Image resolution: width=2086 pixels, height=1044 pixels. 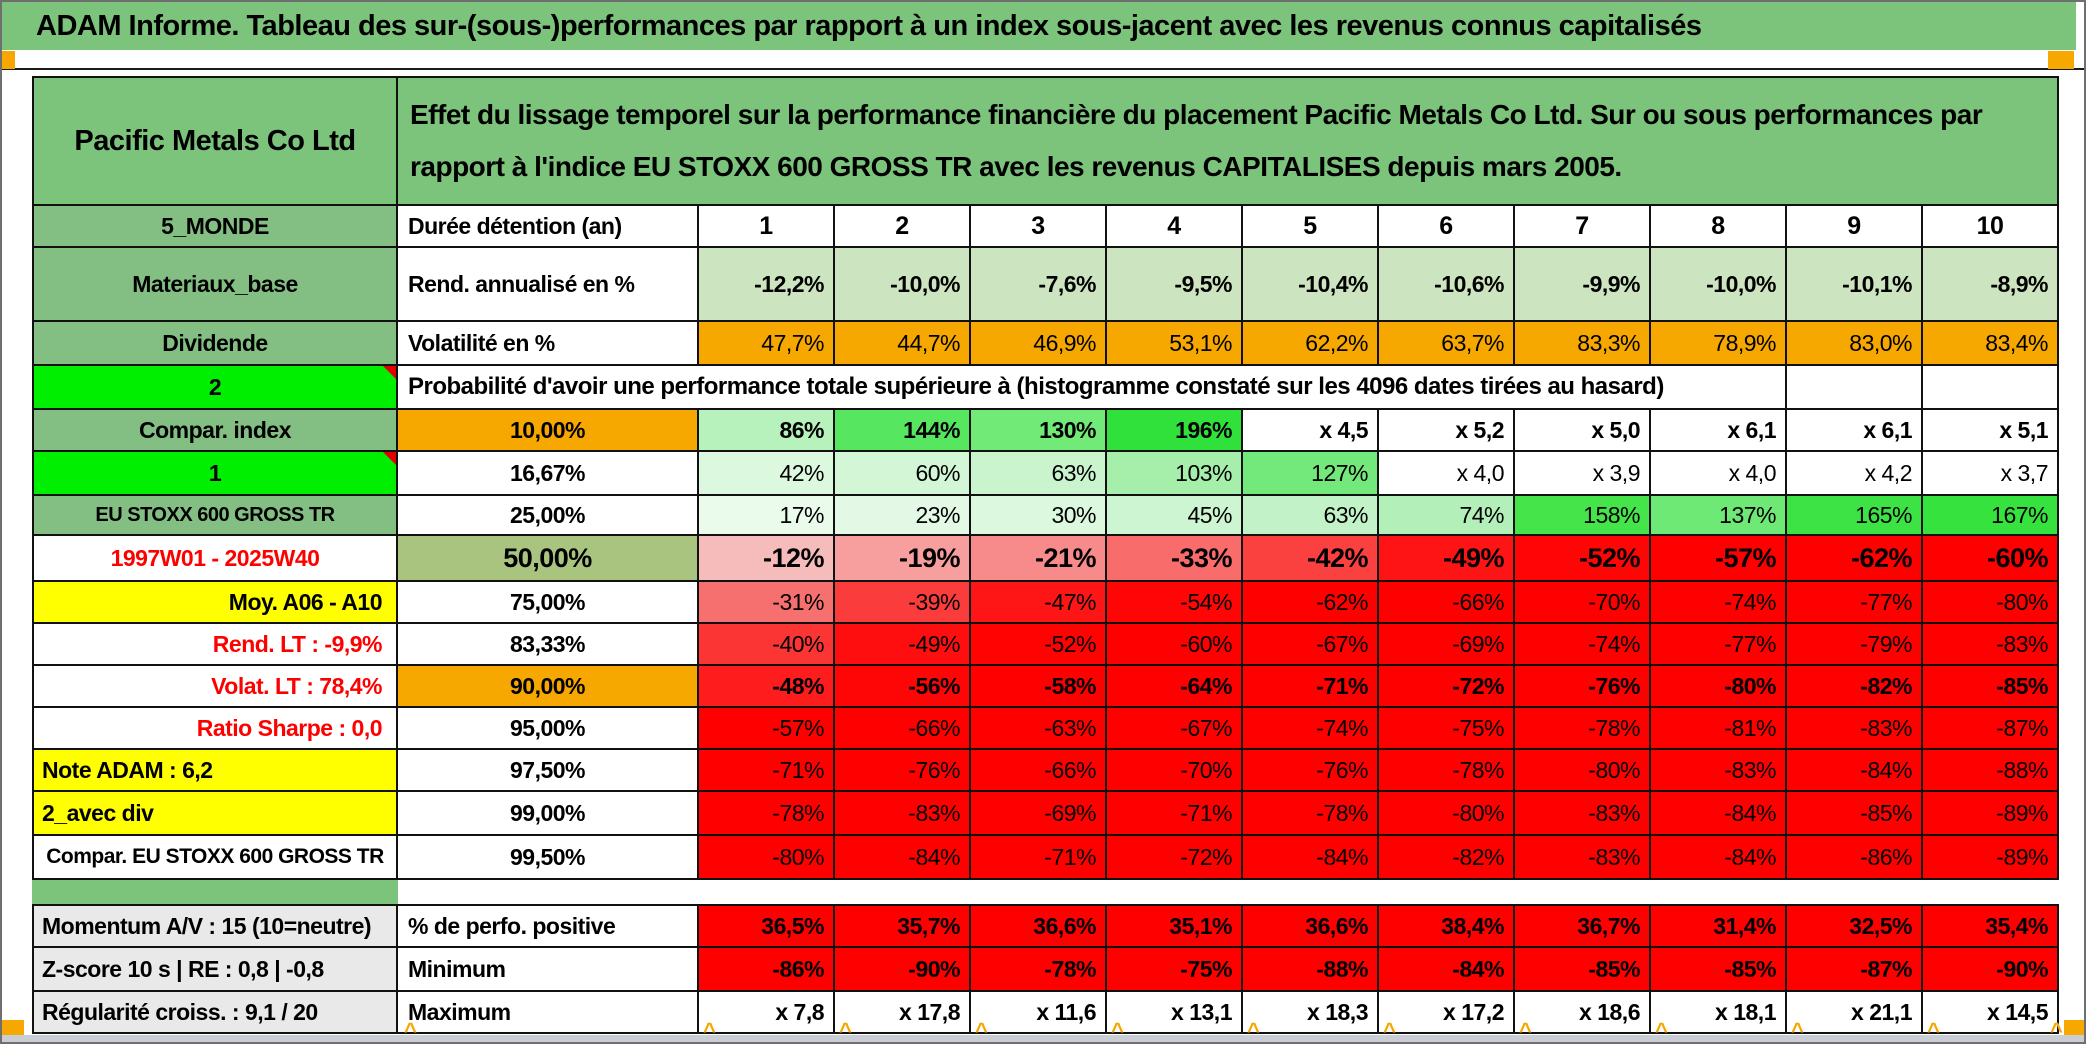 I want to click on data-cell: -12%, so click(x=767, y=559).